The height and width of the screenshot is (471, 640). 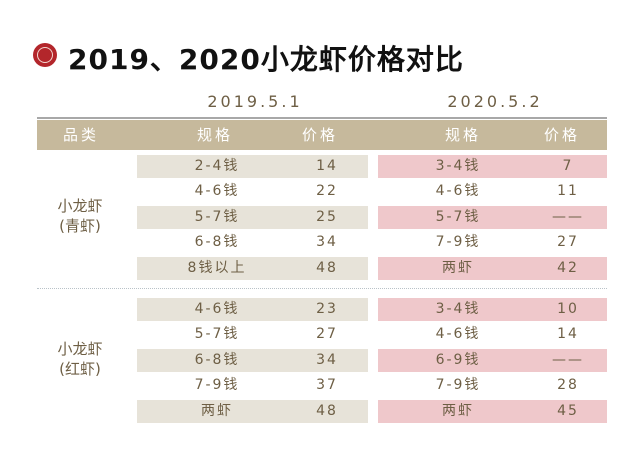 What do you see at coordinates (80, 359) in the screenshot?
I see `category-label: 小龙虾 (红虾)` at bounding box center [80, 359].